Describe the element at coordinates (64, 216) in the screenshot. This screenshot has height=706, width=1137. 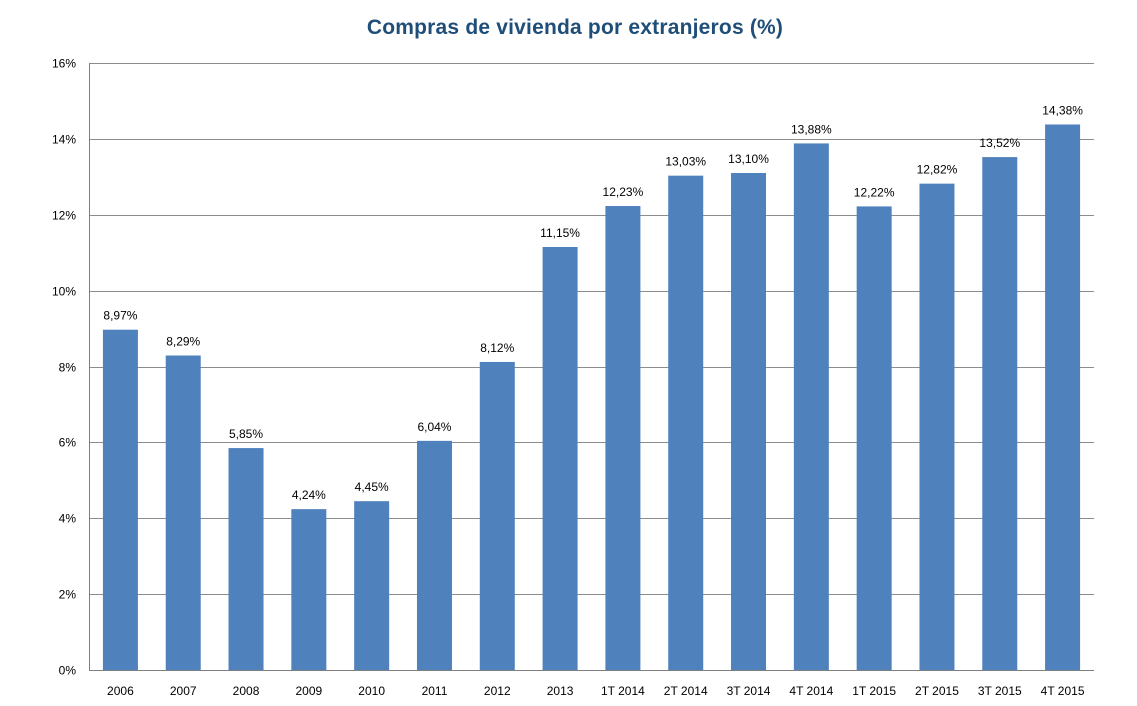
I see `y-tick-label: 12%` at that location.